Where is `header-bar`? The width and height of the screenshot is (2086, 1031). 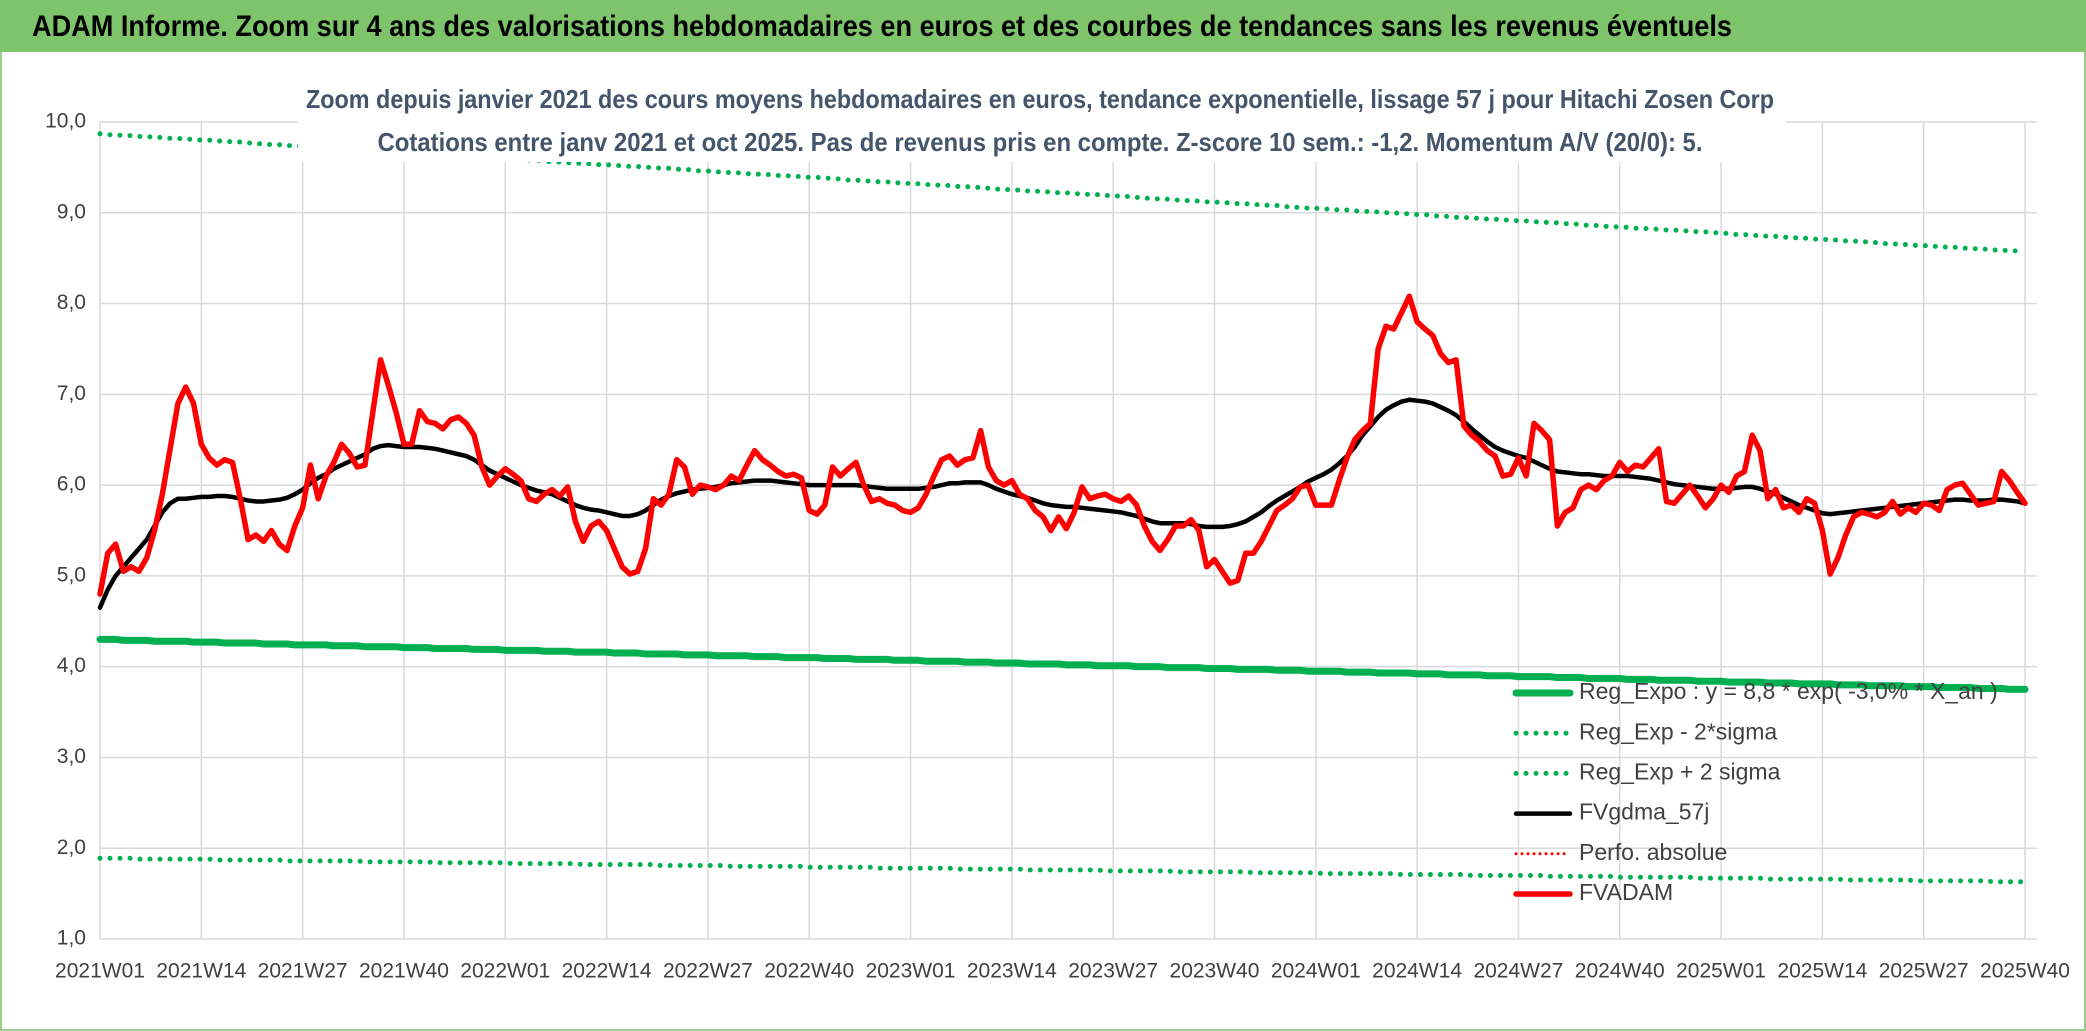 header-bar is located at coordinates (1043, 26).